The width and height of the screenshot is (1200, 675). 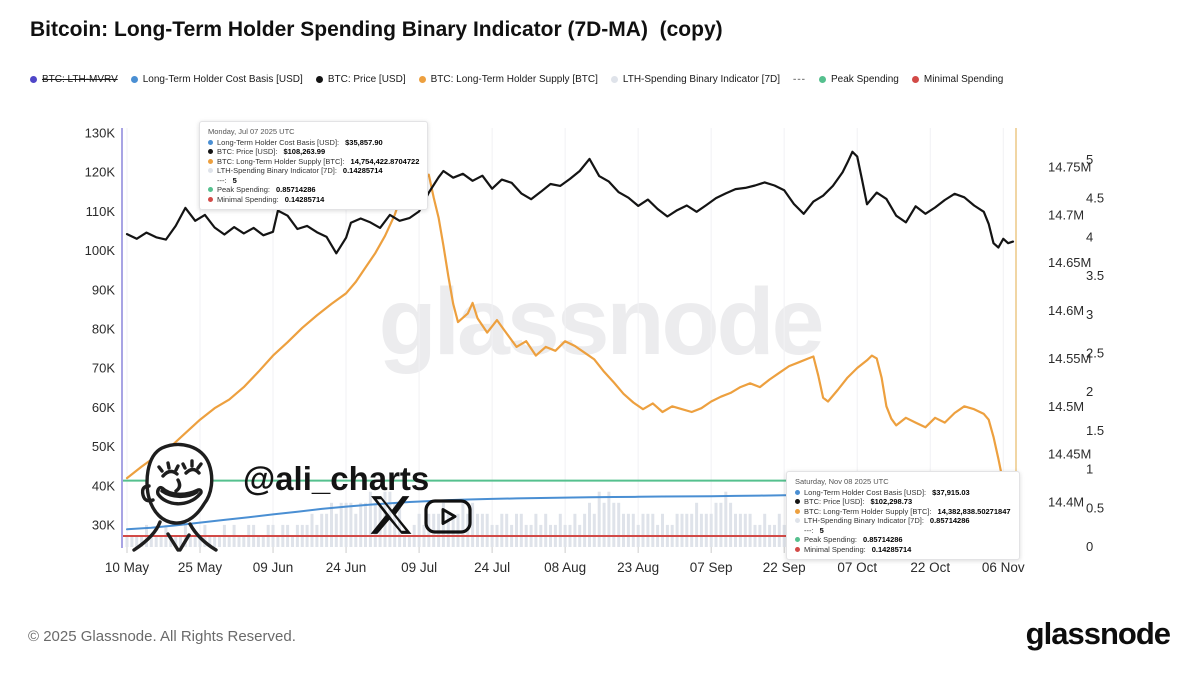 What do you see at coordinates (1066, 501) in the screenshot?
I see `svg-text: 14.4M` at bounding box center [1066, 501].